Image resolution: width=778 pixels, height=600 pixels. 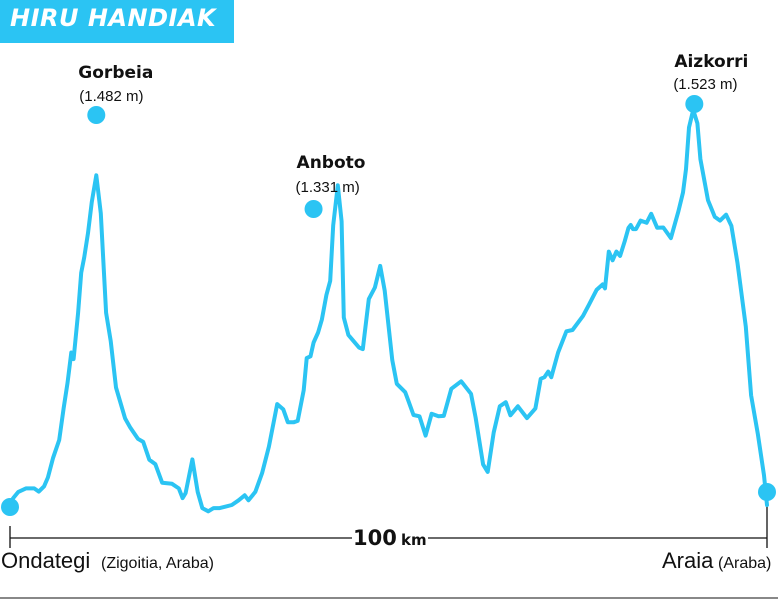 I want to click on peak-marker-gorbeia, so click(x=96, y=115).